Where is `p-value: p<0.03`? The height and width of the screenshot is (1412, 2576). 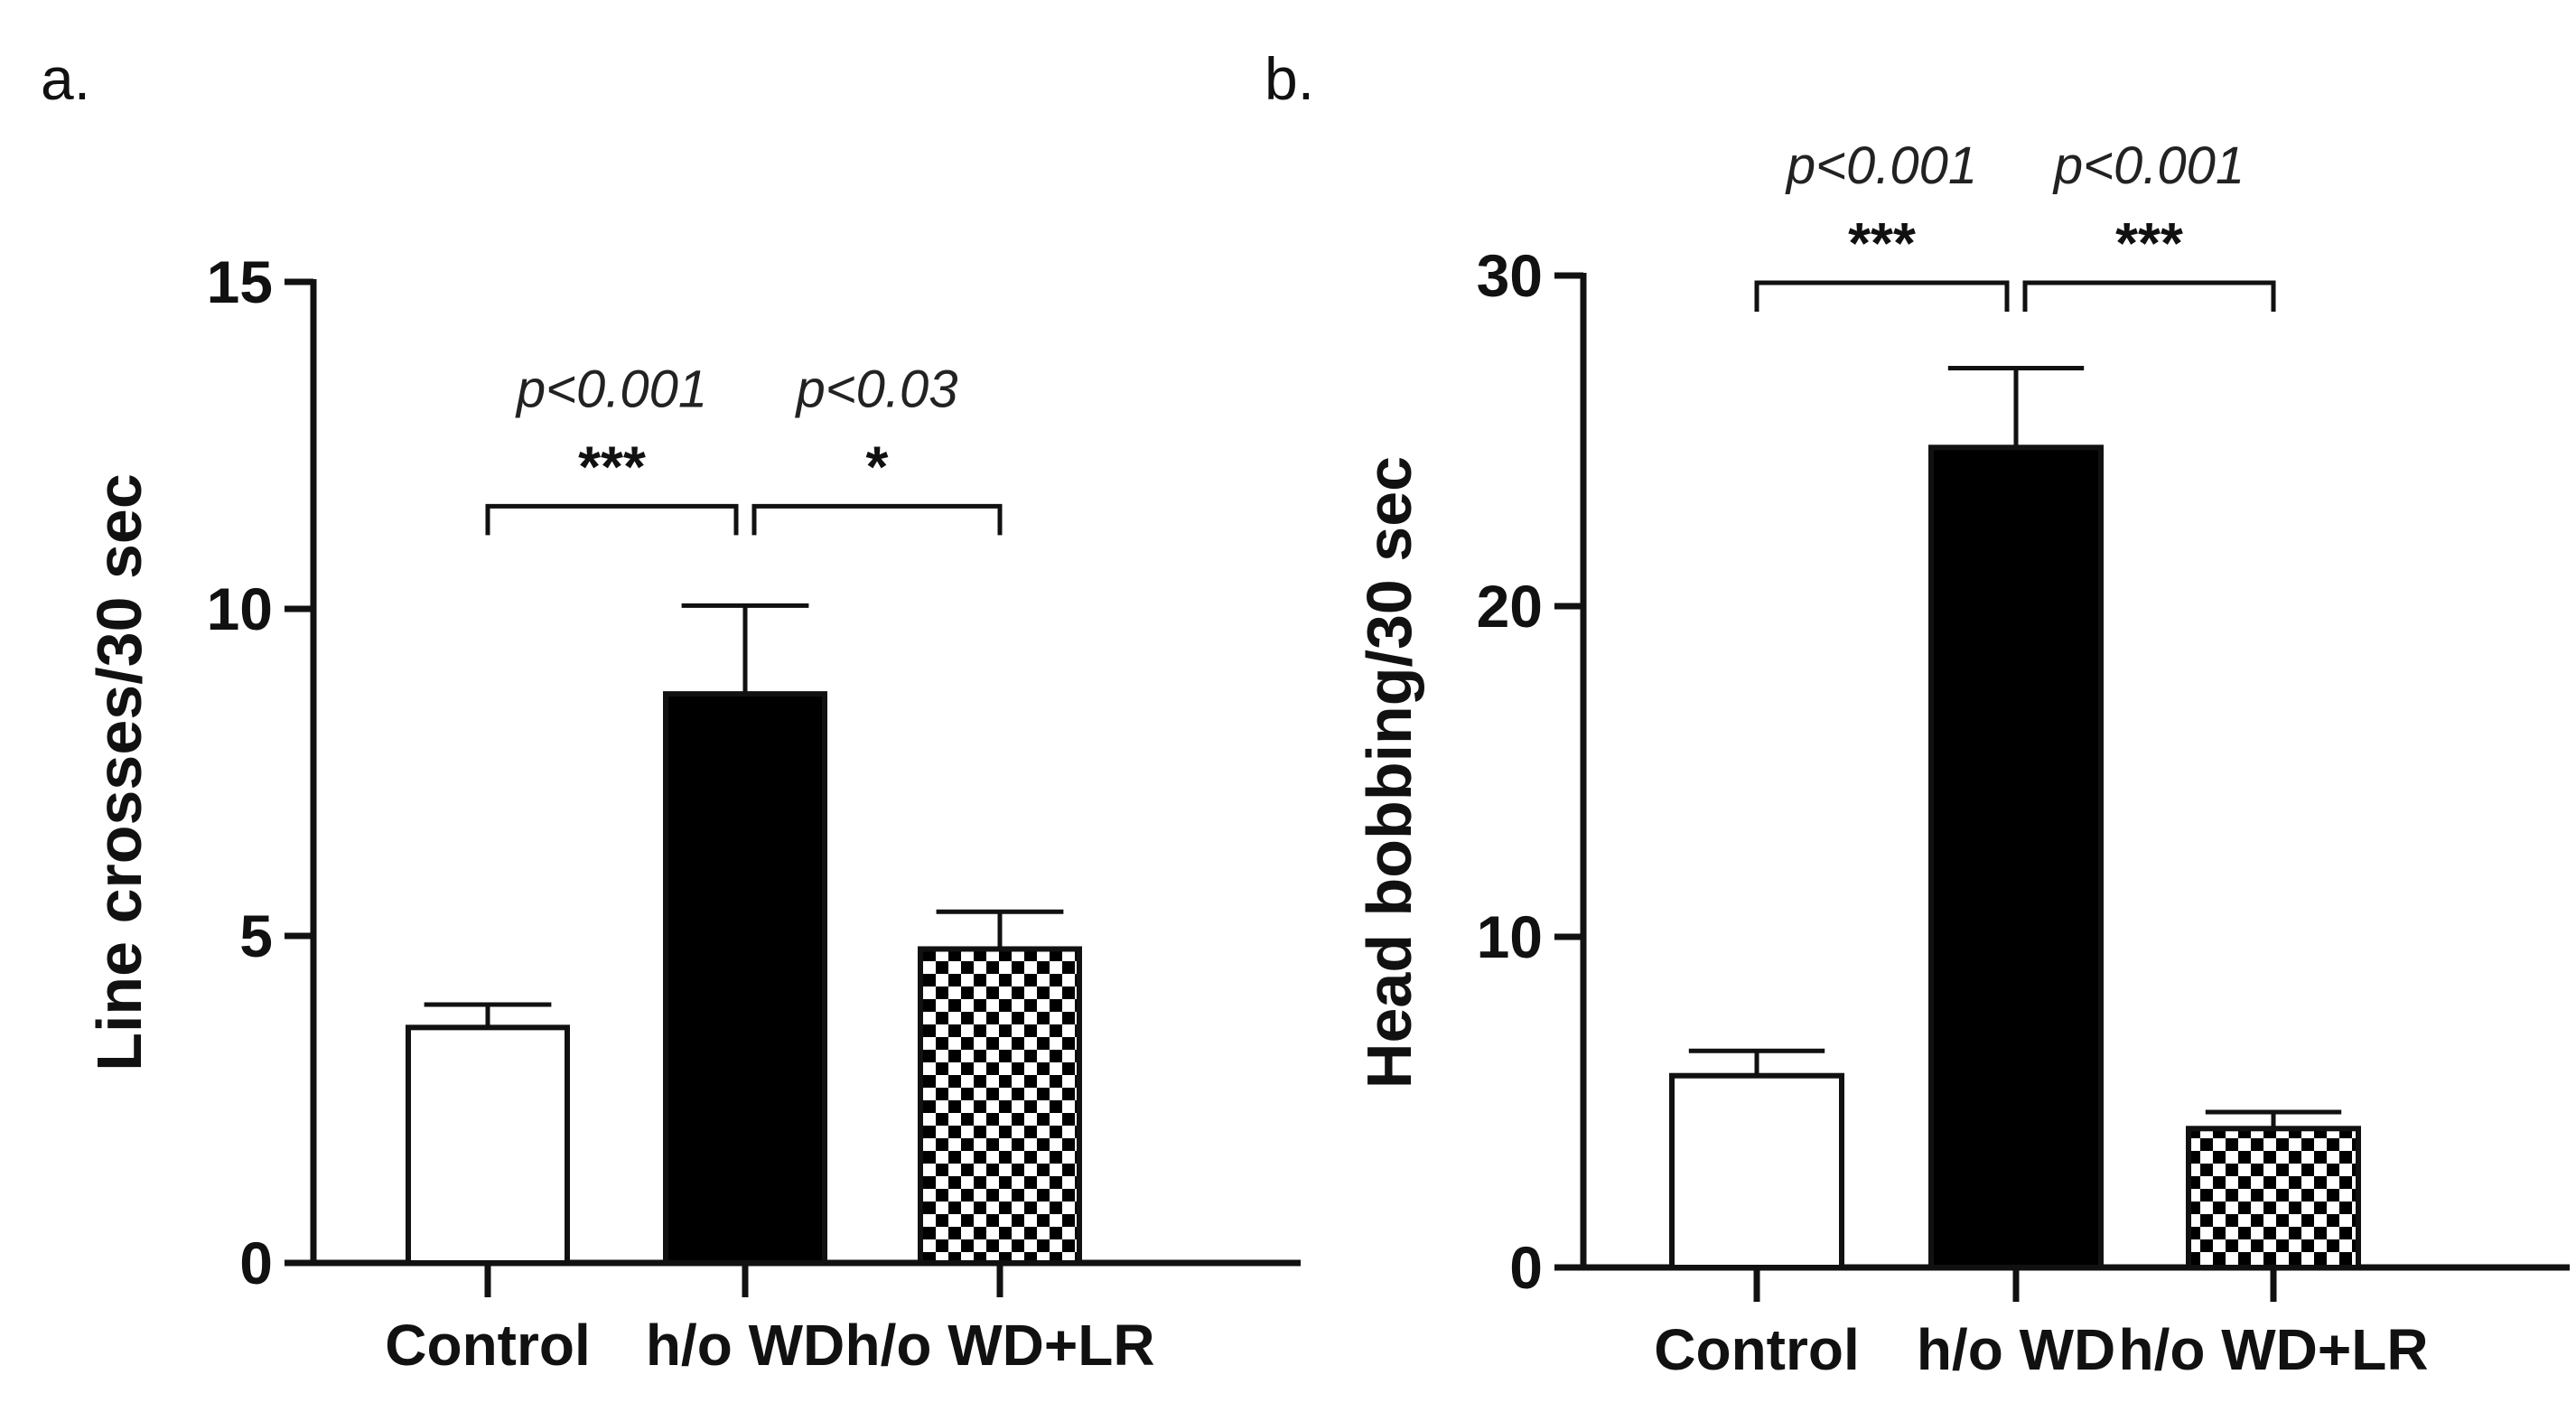
p-value: p<0.03 is located at coordinates (875, 389).